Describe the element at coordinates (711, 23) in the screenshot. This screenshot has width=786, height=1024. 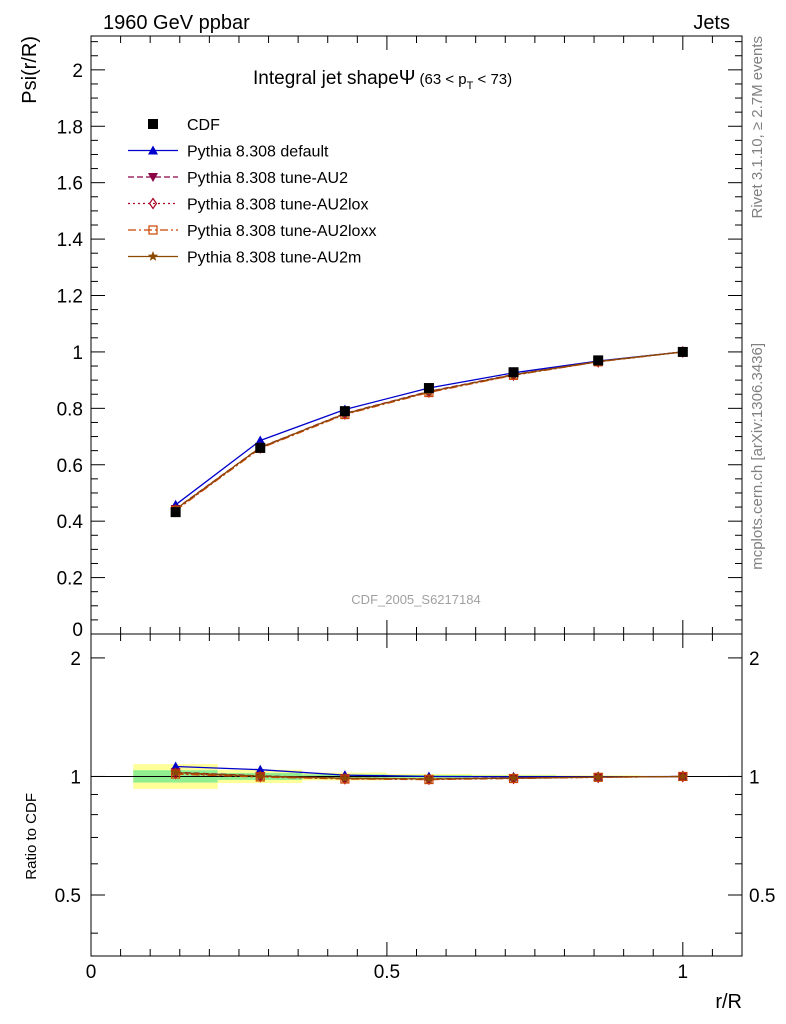
I see `header-right: Jets` at that location.